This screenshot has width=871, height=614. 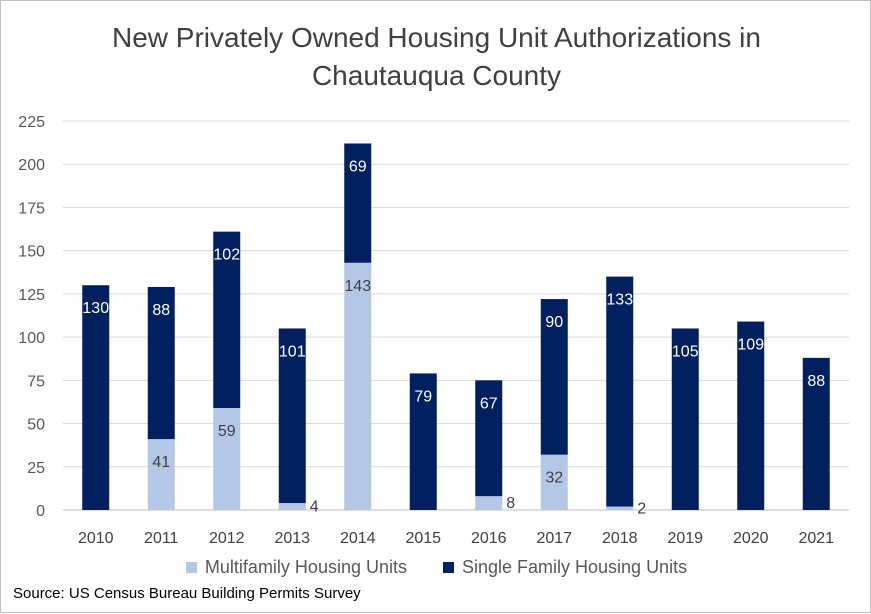 I want to click on legend-swatch-multifamily, so click(x=191, y=567).